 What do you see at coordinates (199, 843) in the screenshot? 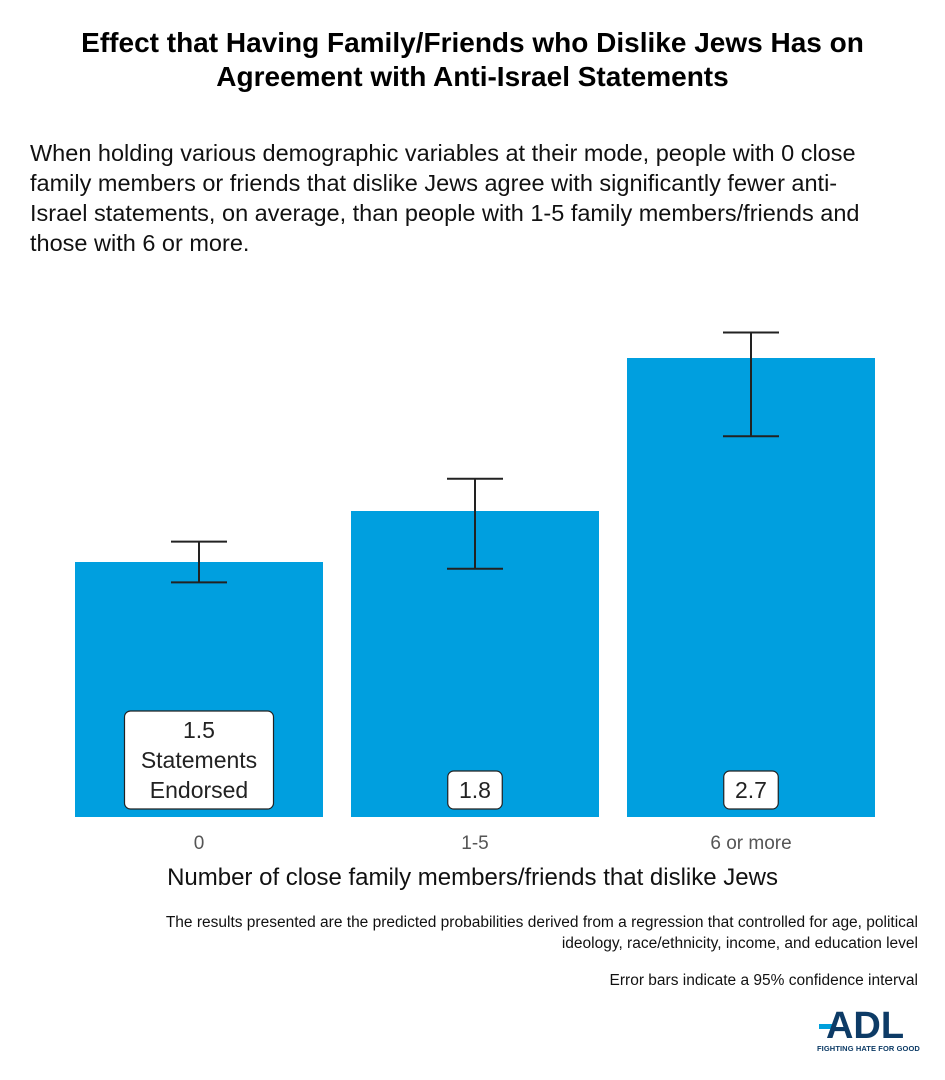
I see `x-tick-label-0: 0` at bounding box center [199, 843].